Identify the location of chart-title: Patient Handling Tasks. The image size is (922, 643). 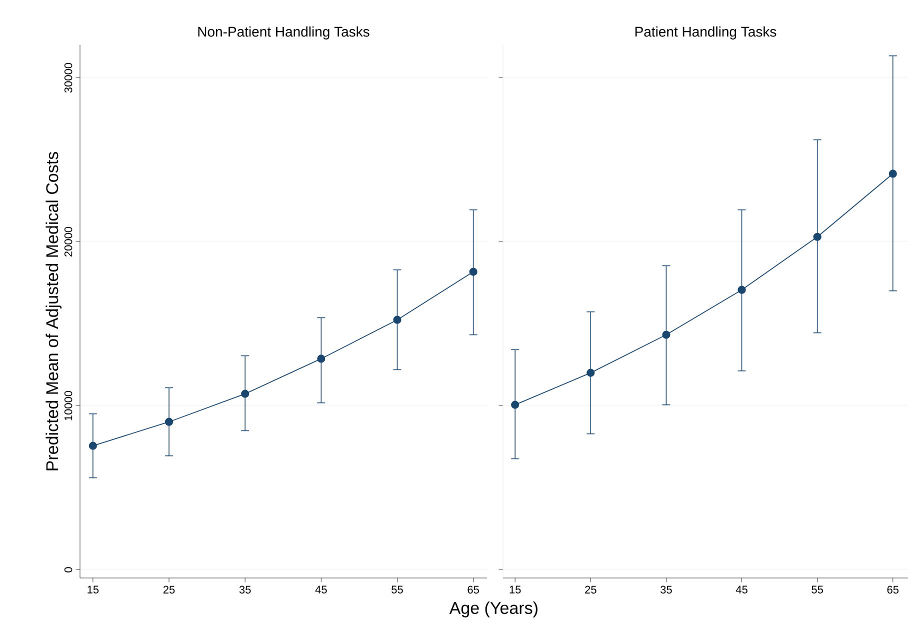
(705, 33).